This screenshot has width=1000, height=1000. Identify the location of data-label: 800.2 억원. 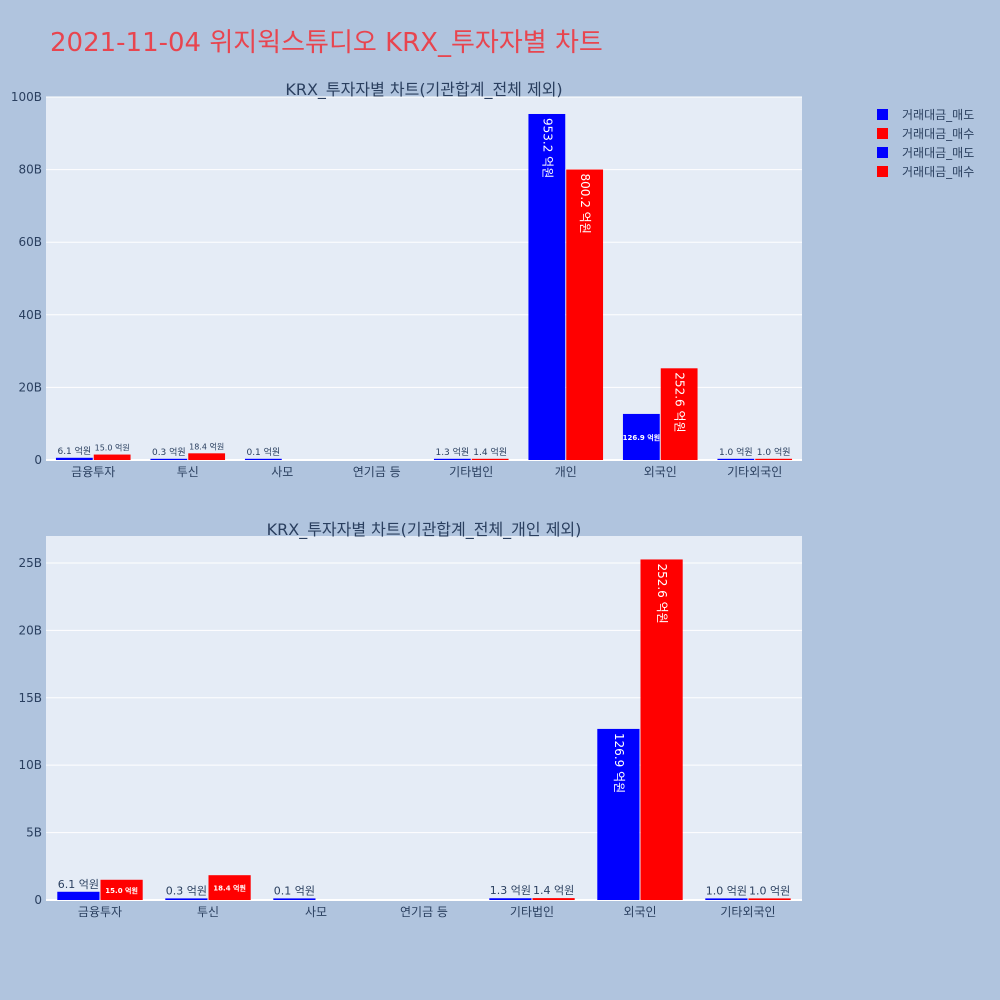
(585, 204).